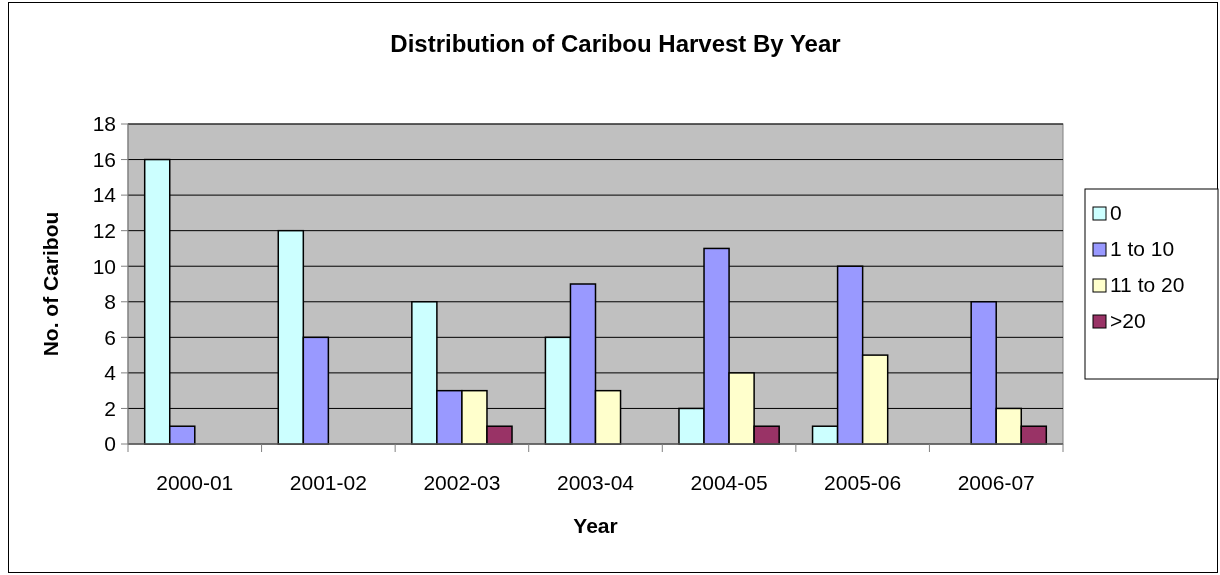 This screenshot has height=575, width=1220. What do you see at coordinates (615, 43) in the screenshot?
I see `chart-title: Distribution of Caribou Harvest By Year` at bounding box center [615, 43].